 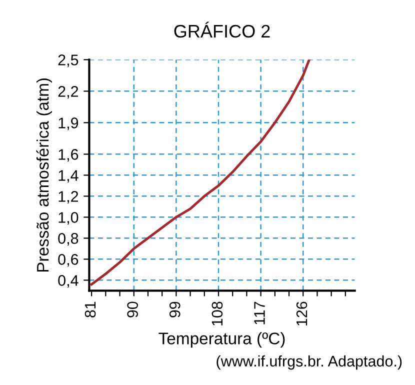 What do you see at coordinates (68, 124) in the screenshot?
I see `y-tick-label: 1,9` at bounding box center [68, 124].